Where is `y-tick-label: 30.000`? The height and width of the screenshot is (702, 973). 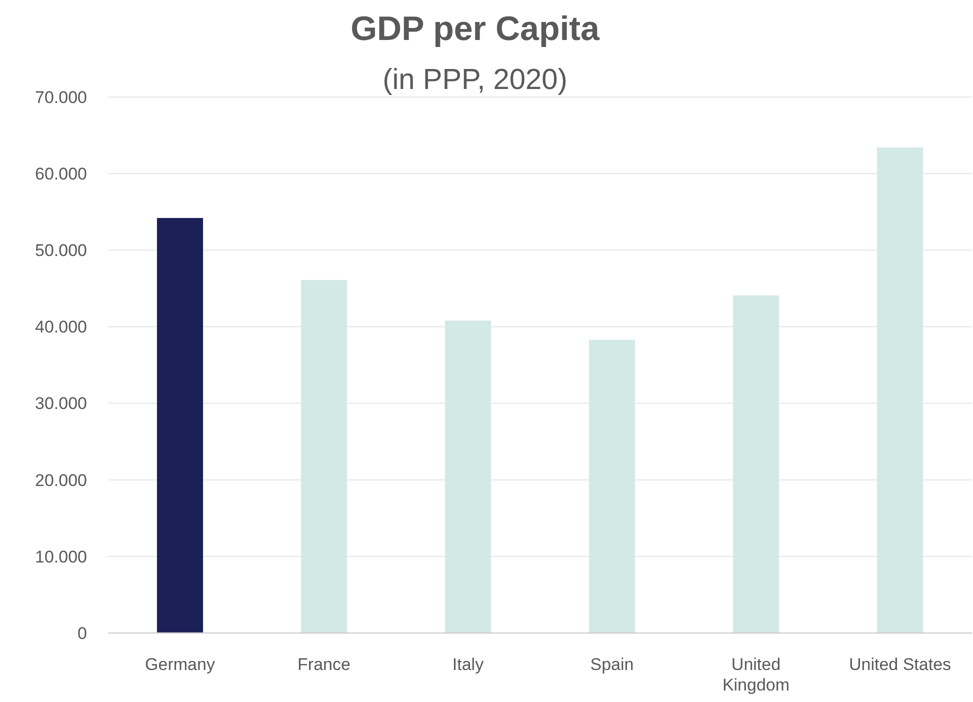
y-tick-label: 30.000 is located at coordinates (61, 404).